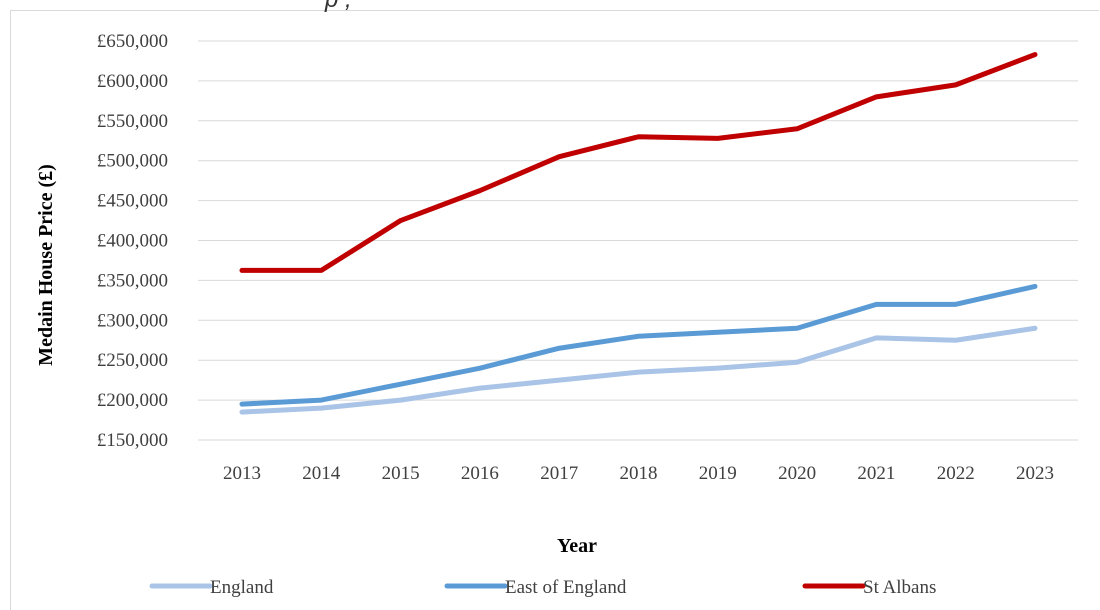 The image size is (1100, 610). I want to click on x-tick-label: 2020, so click(797, 473).